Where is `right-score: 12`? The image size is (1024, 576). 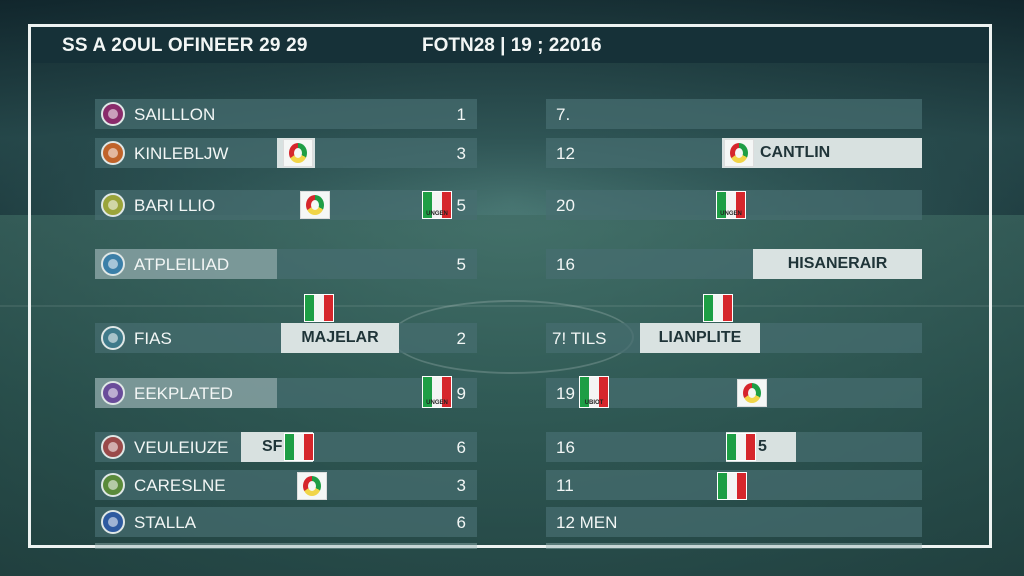 right-score: 12 is located at coordinates (565, 153).